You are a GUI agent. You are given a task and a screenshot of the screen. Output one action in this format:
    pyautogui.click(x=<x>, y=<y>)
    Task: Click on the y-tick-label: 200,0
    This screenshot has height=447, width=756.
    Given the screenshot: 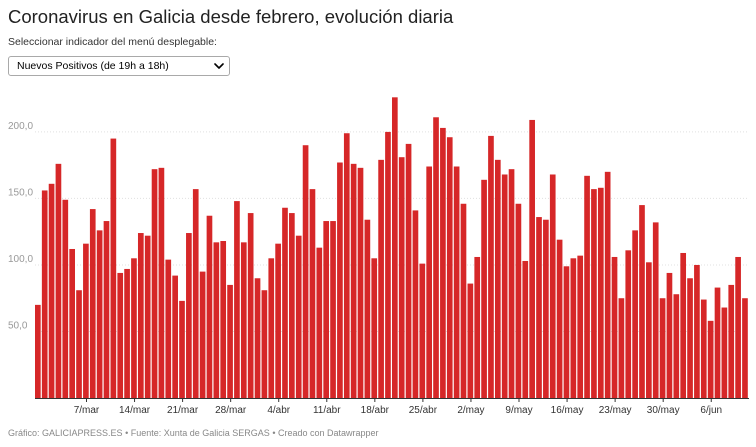 What is the action you would take?
    pyautogui.click(x=20, y=126)
    